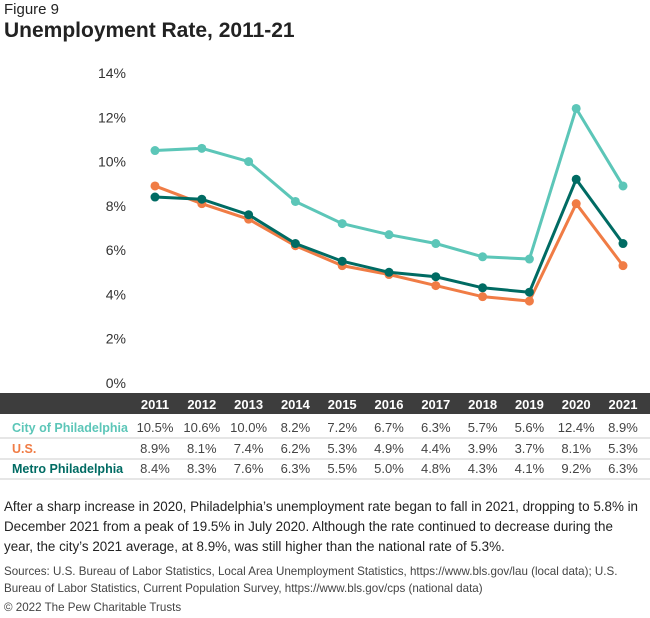  I want to click on data-label: 10.5%, so click(155, 427).